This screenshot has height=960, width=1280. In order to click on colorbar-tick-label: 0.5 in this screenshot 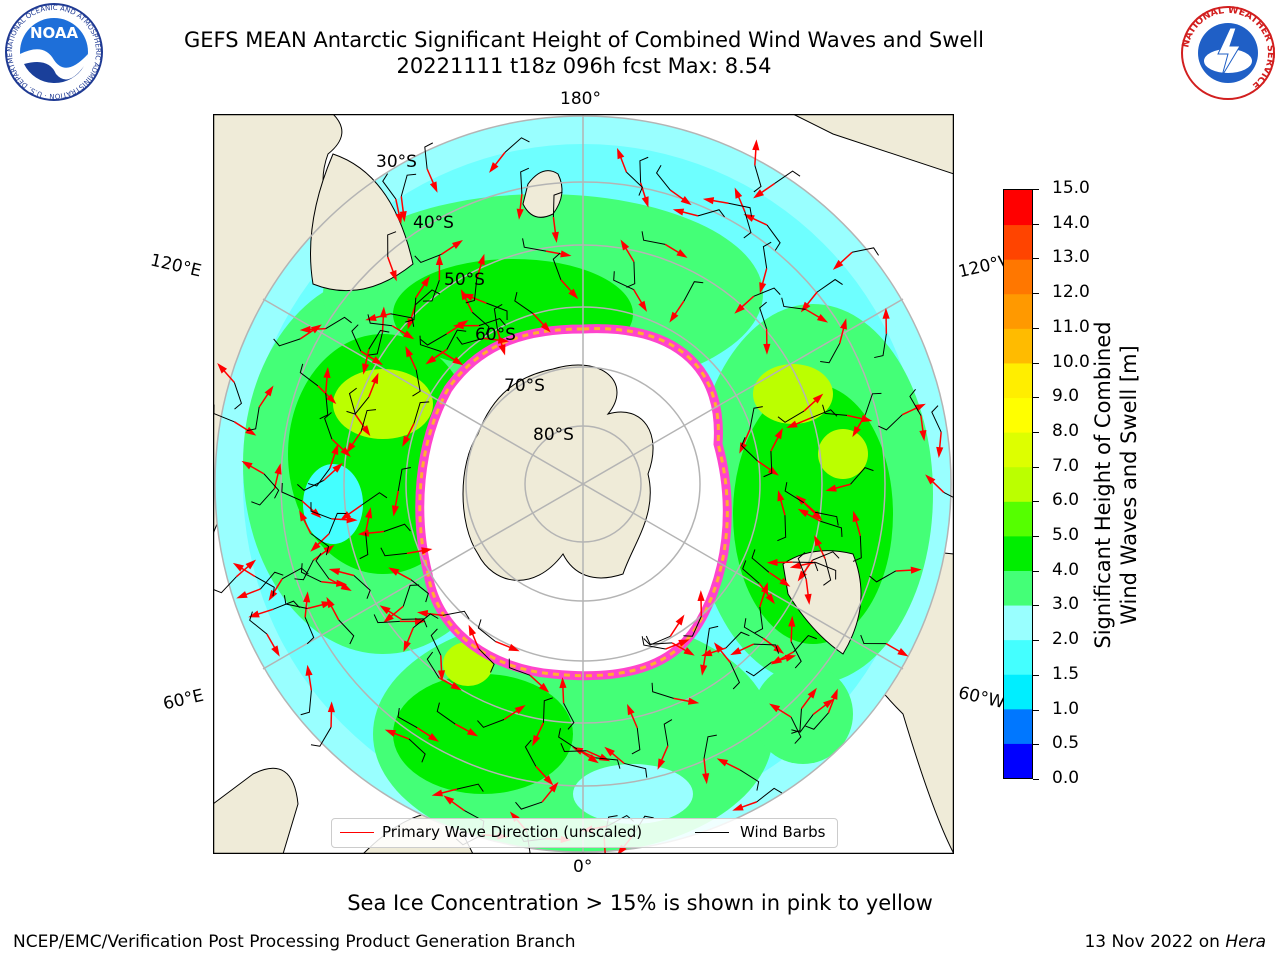, I will do `click(1066, 743)`.